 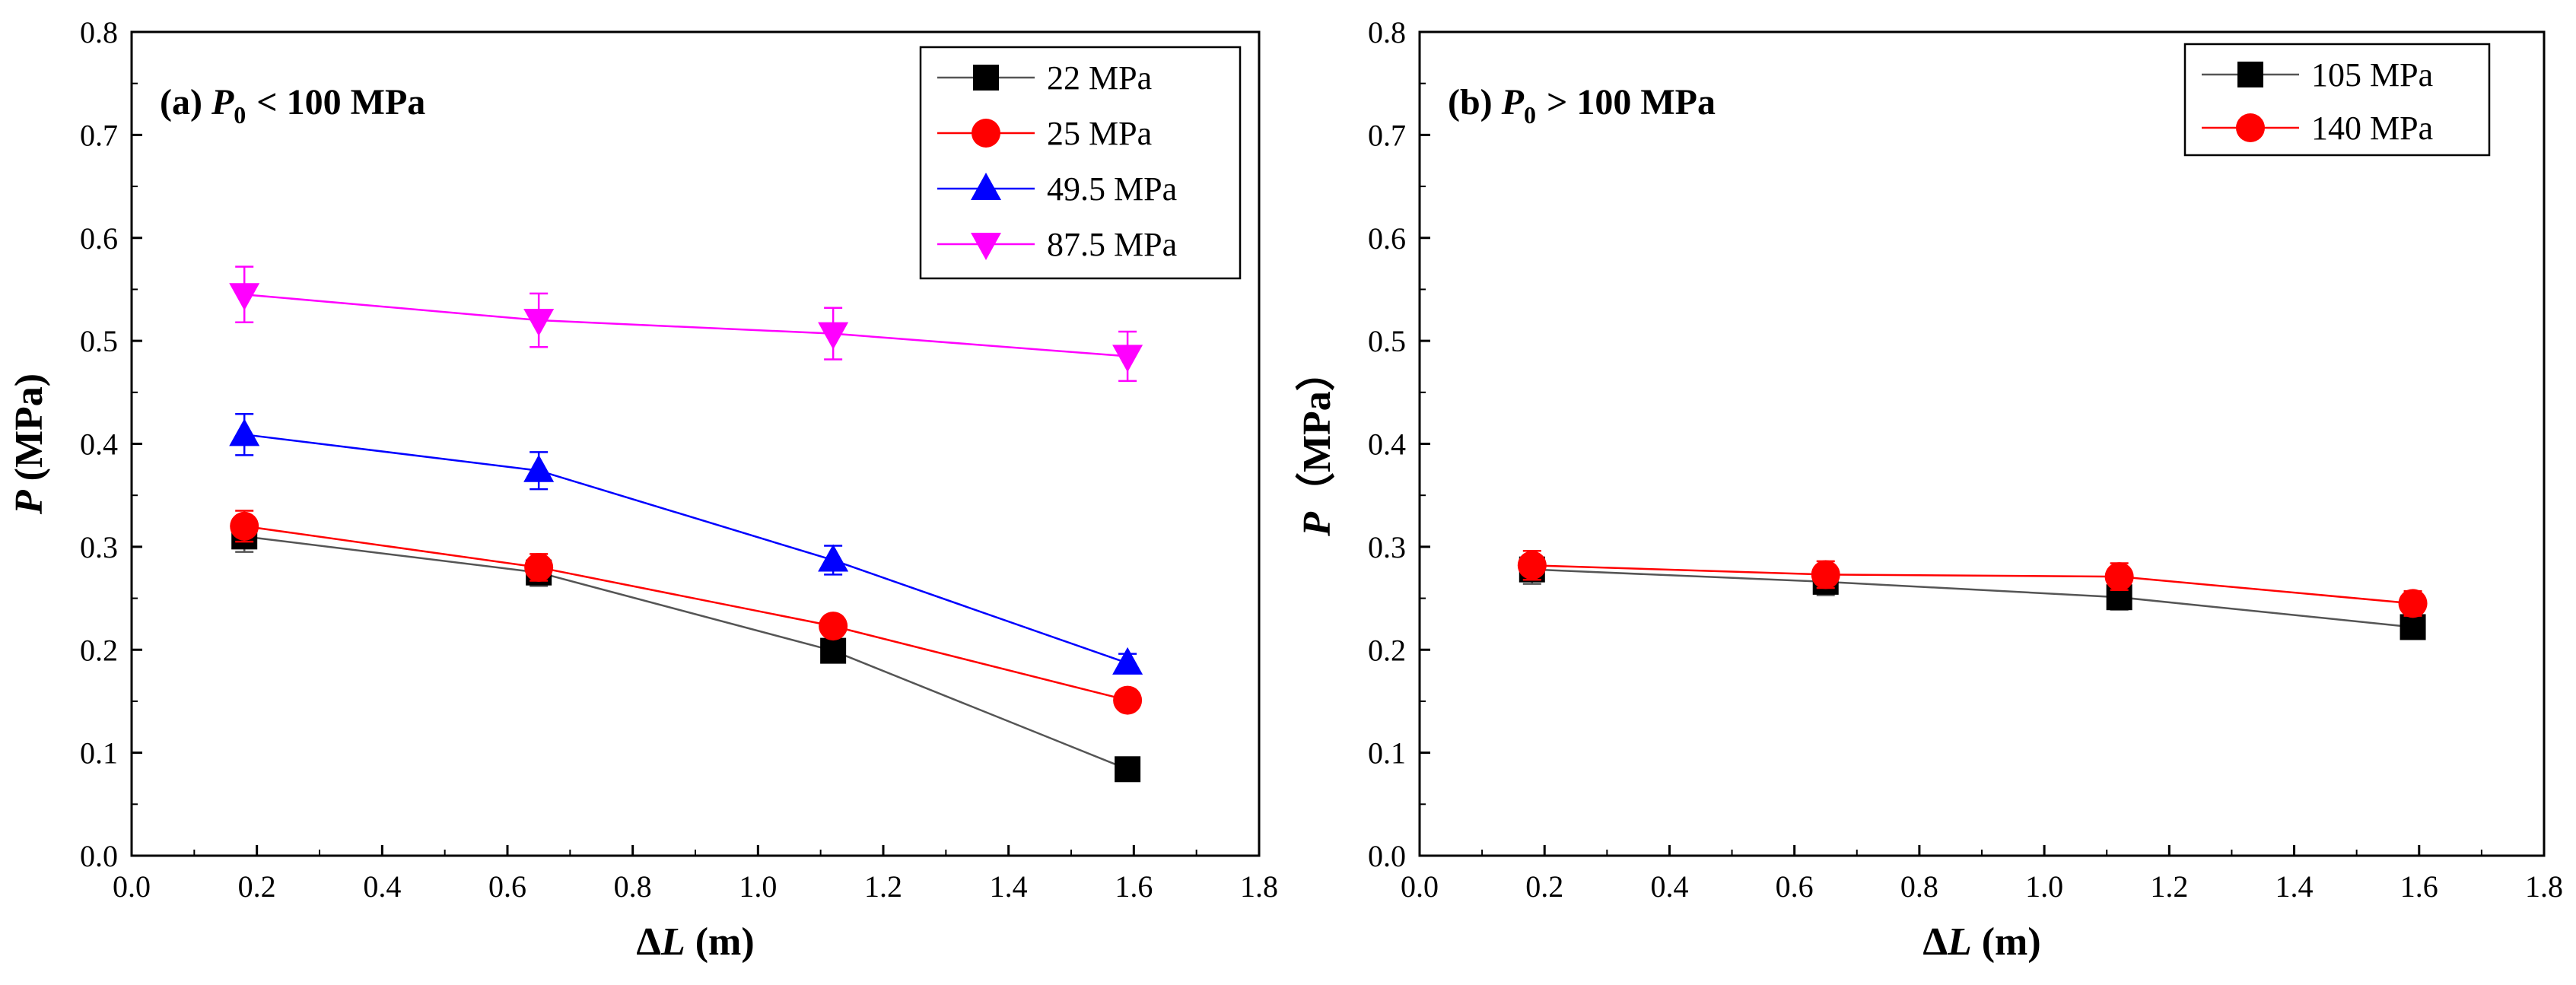 I want to click on series-87-5-mpa, so click(x=686, y=324).